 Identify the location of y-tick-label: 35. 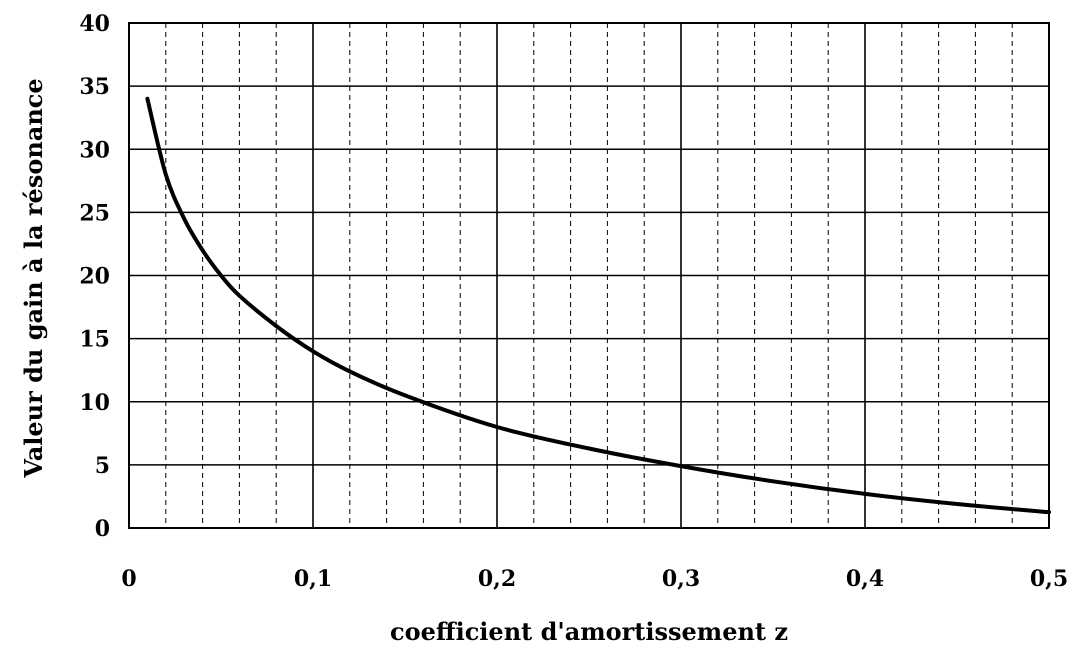
(94, 87).